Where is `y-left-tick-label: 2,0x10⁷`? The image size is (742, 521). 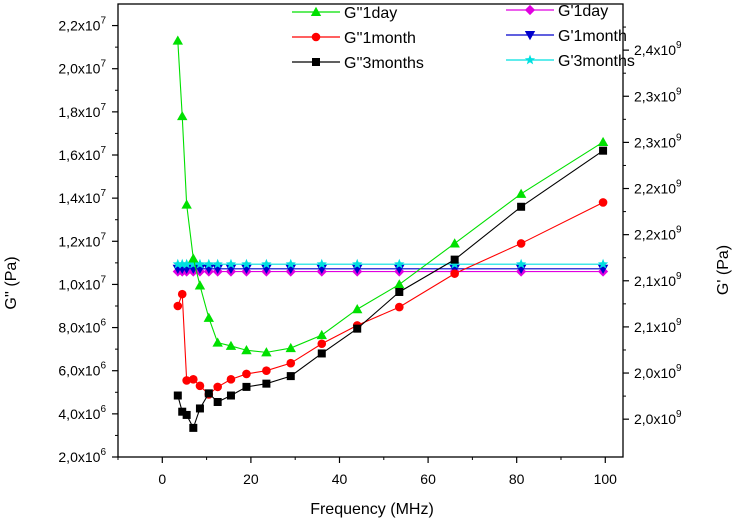 y-left-tick-label: 2,0x10⁷ is located at coordinates (82, 68).